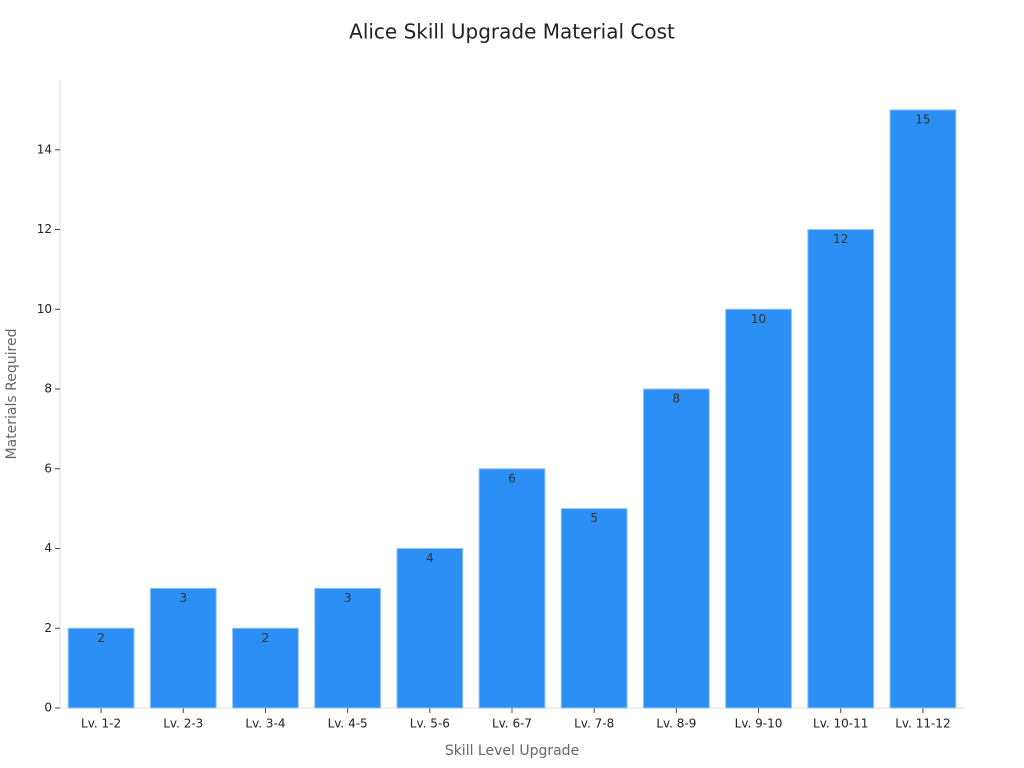  I want to click on y-tick-label: 12, so click(44, 229).